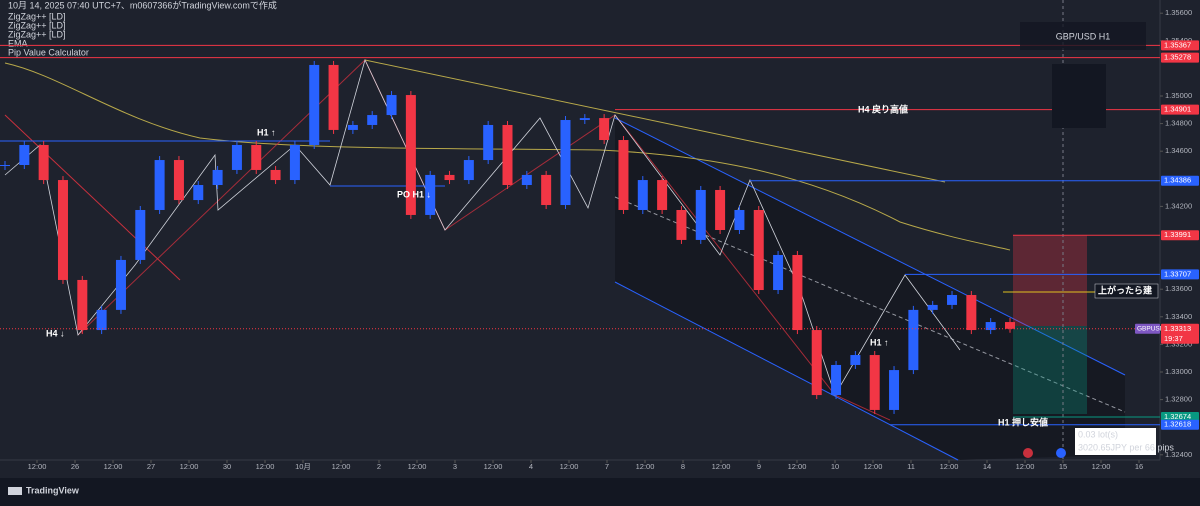 Image resolution: width=1200 pixels, height=506 pixels. Describe the element at coordinates (1063, 466) in the screenshot. I see `x-tick-label: 15` at that location.